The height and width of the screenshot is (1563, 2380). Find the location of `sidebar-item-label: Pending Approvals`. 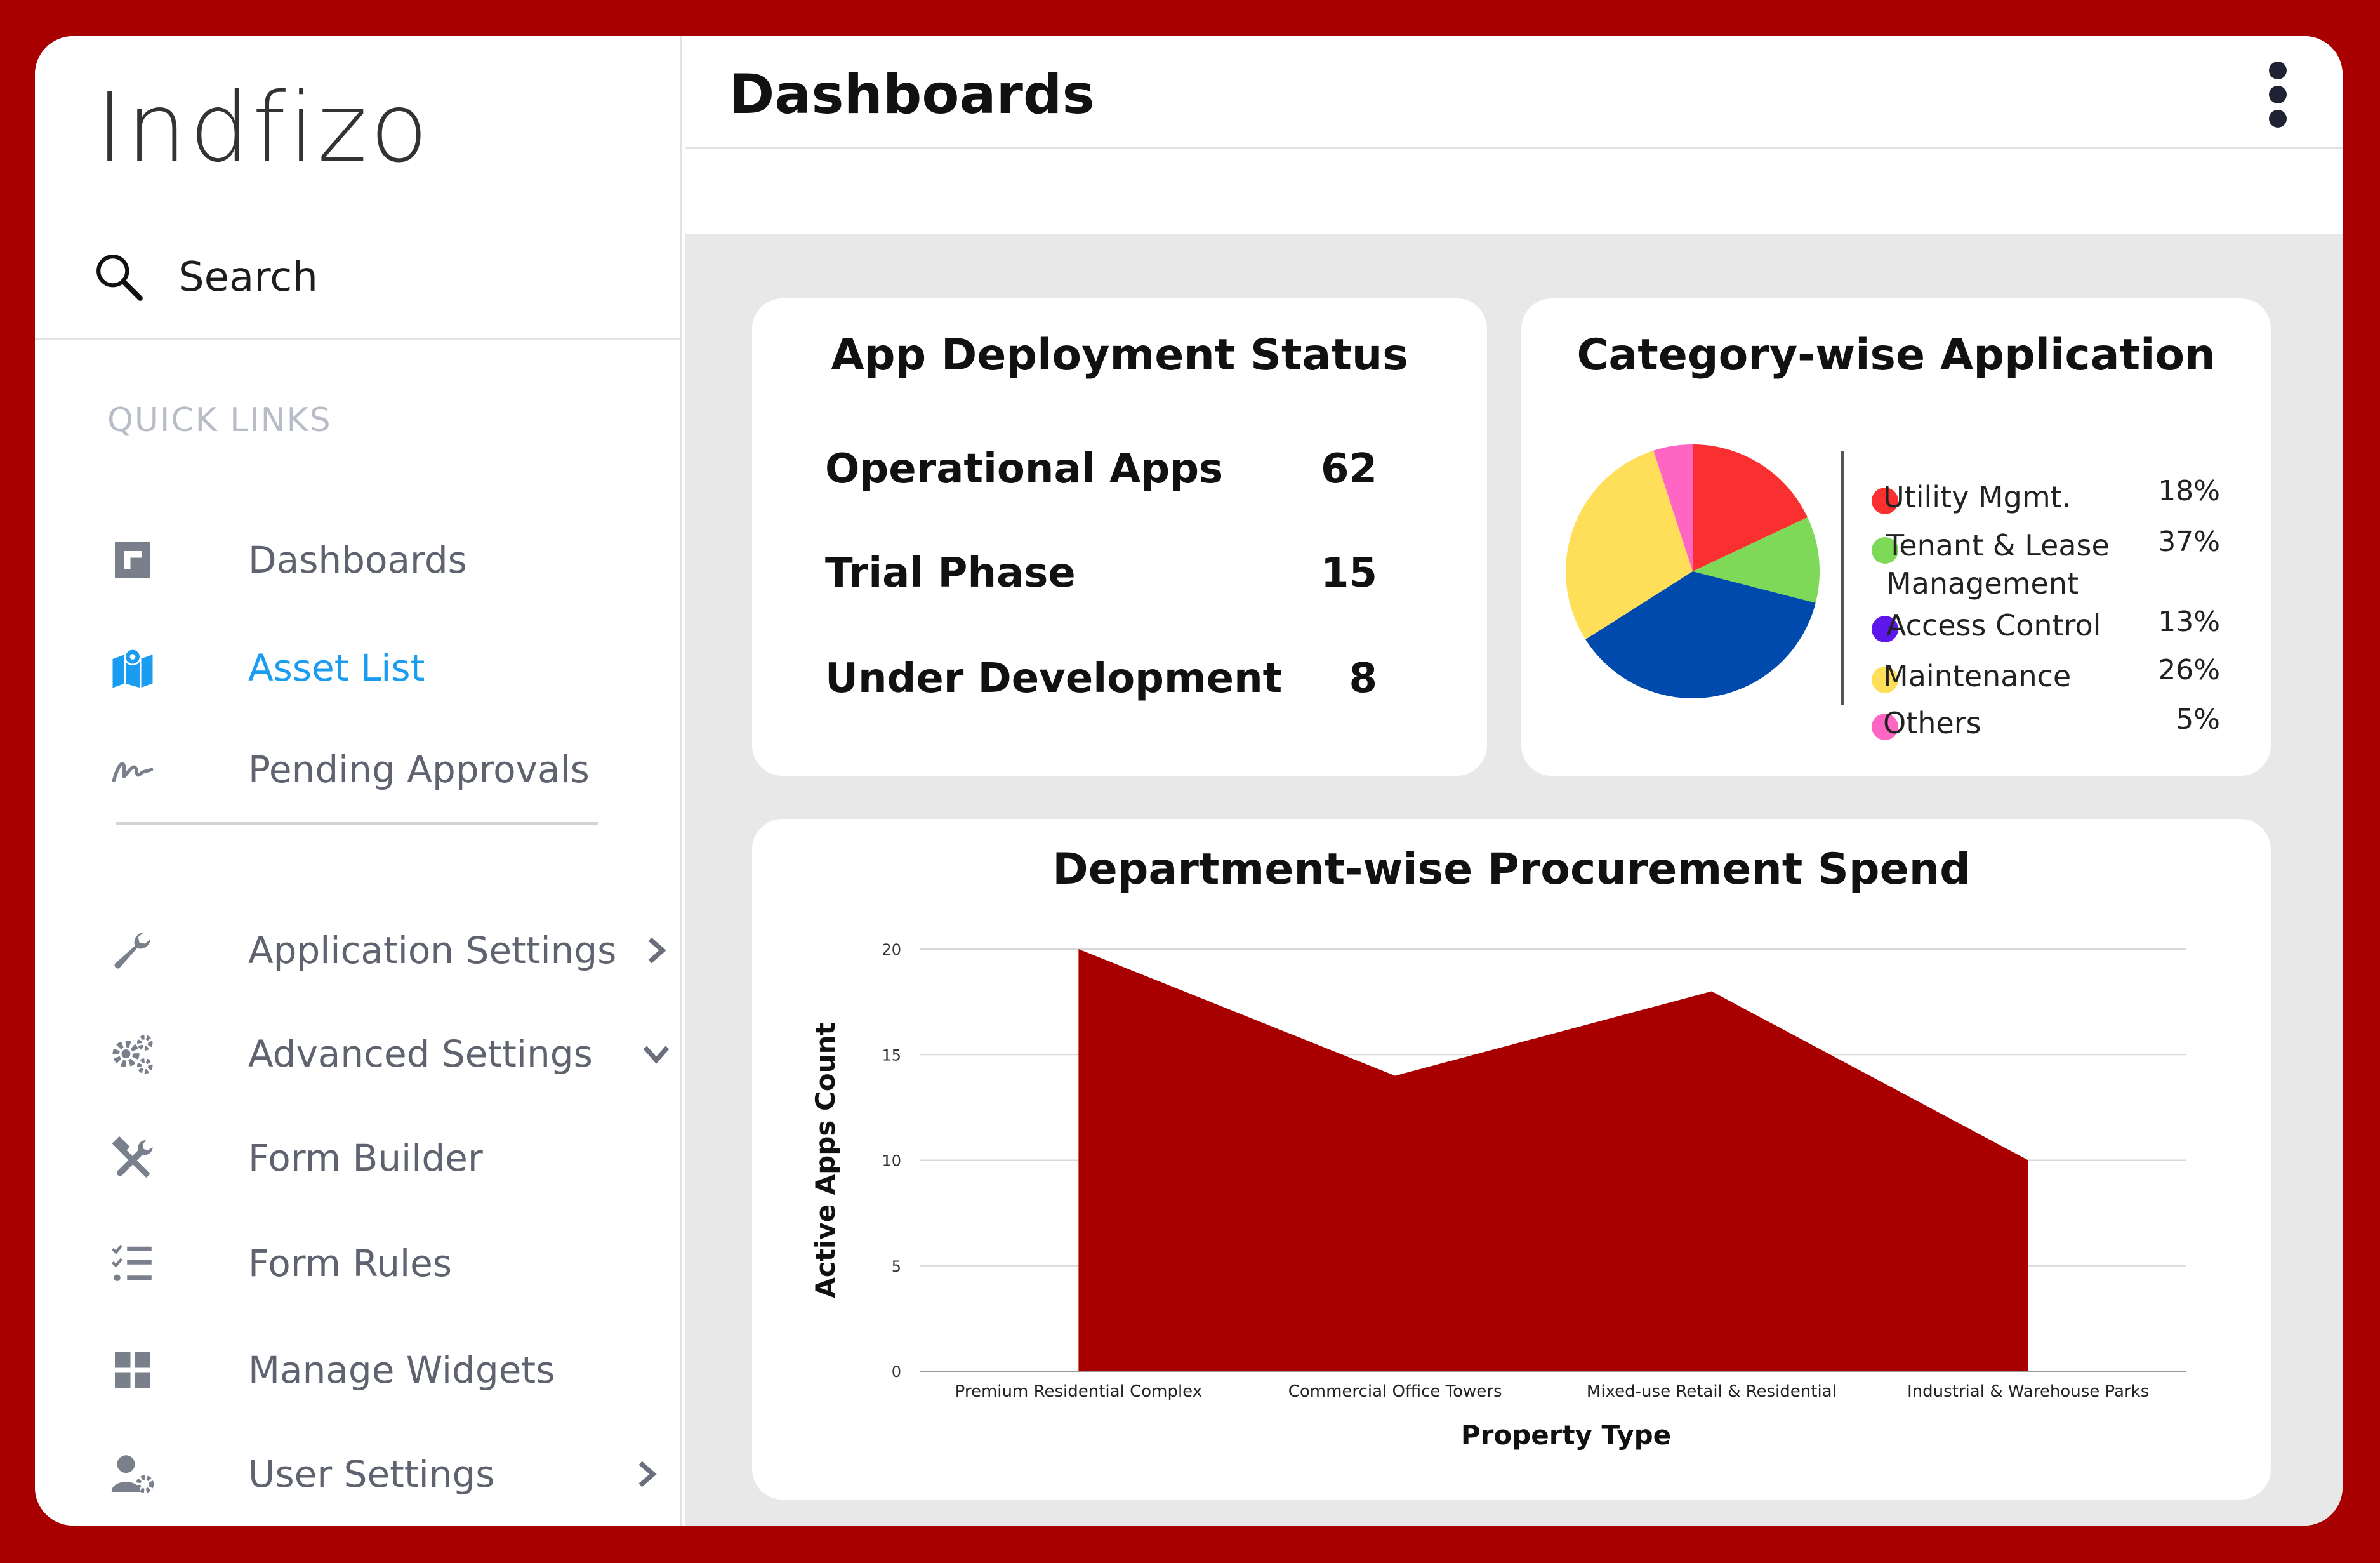

sidebar-item-label: Pending Approvals is located at coordinates (419, 769).